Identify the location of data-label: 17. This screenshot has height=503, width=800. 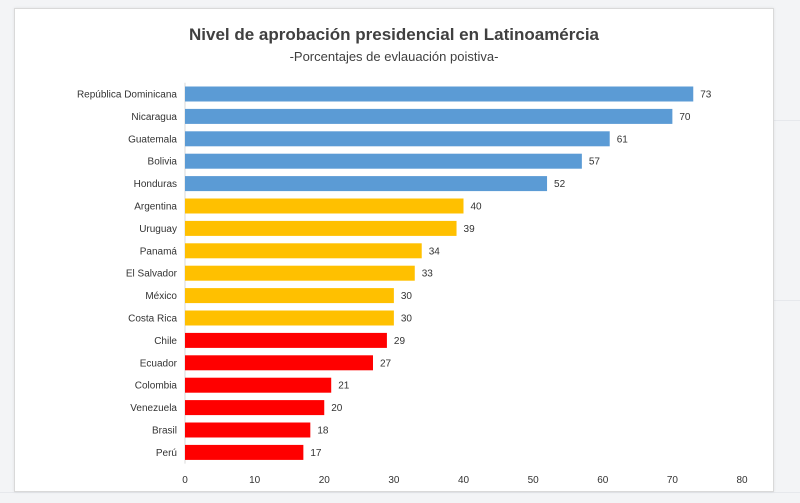
(316, 453).